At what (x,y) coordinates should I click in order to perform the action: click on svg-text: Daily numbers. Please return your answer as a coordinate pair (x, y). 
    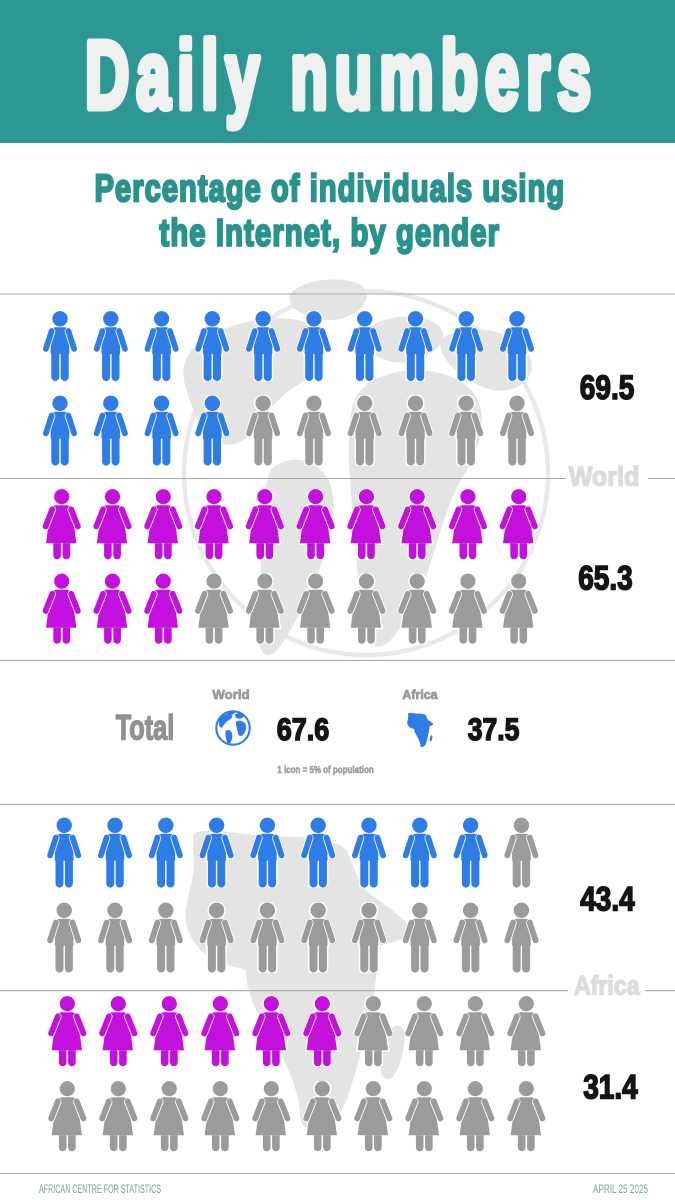
    Looking at the image, I should click on (341, 75).